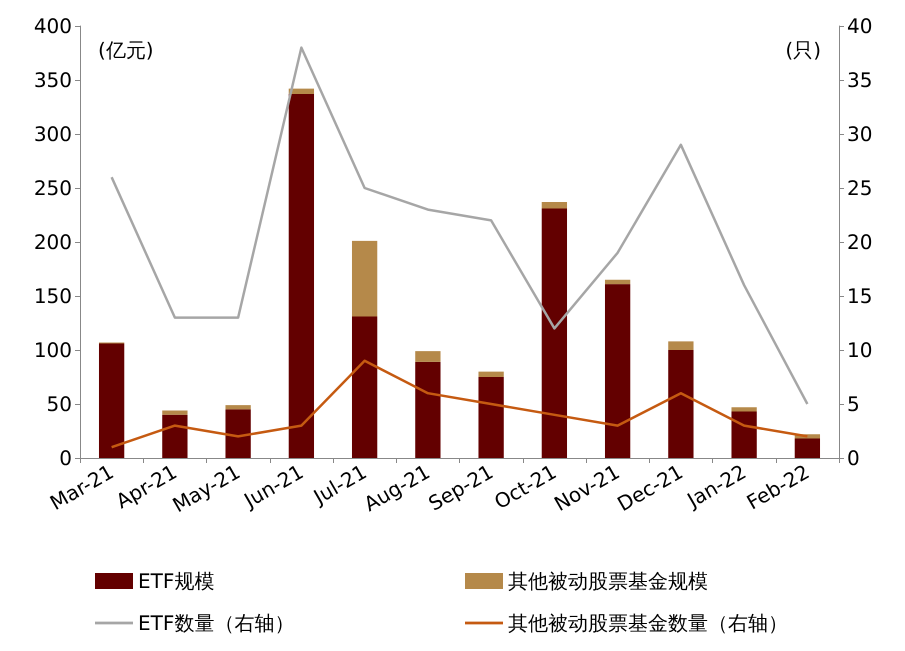 The image size is (905, 651). What do you see at coordinates (853, 458) in the screenshot?
I see `y2-tick-label: 0` at bounding box center [853, 458].